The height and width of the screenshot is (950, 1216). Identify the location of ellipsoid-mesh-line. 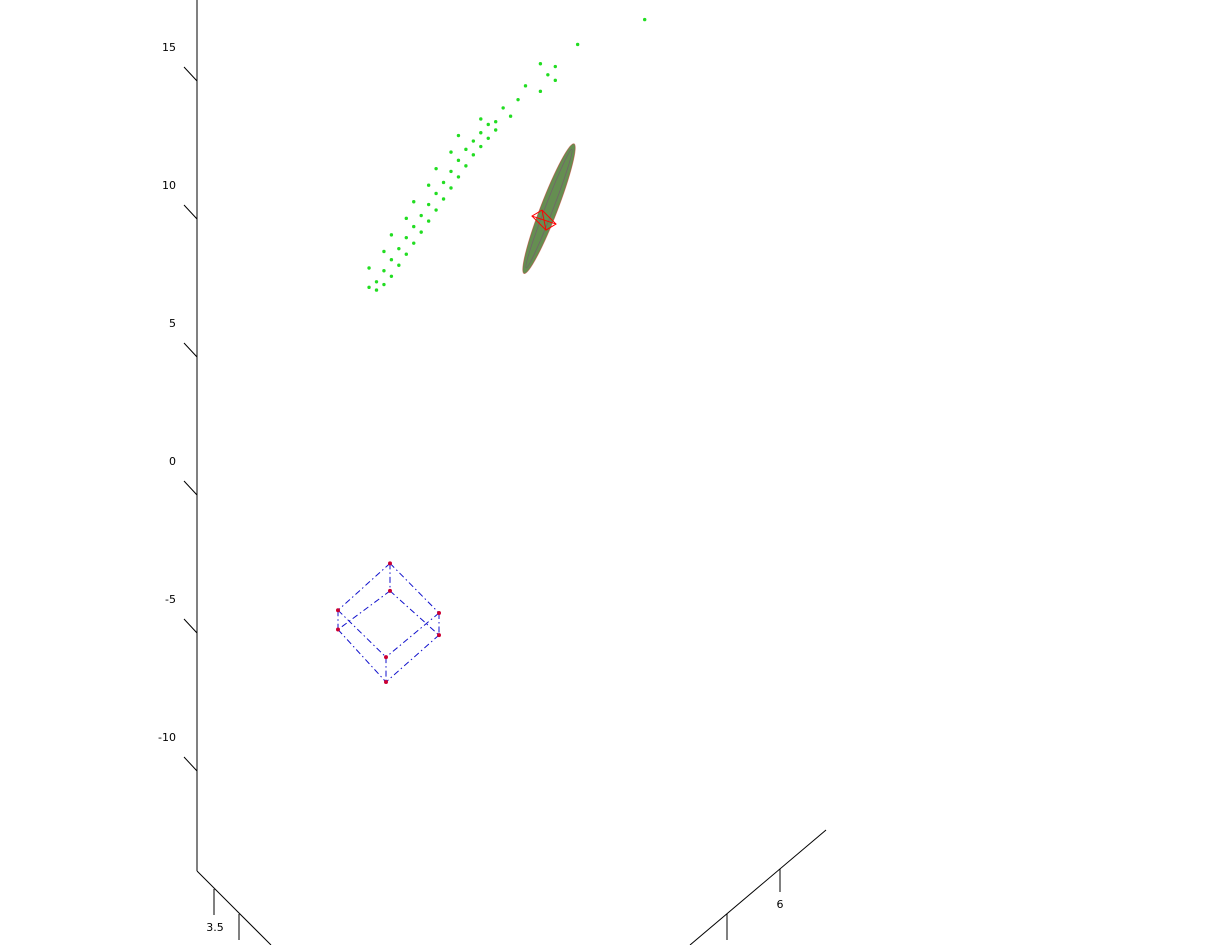
(549, 209).